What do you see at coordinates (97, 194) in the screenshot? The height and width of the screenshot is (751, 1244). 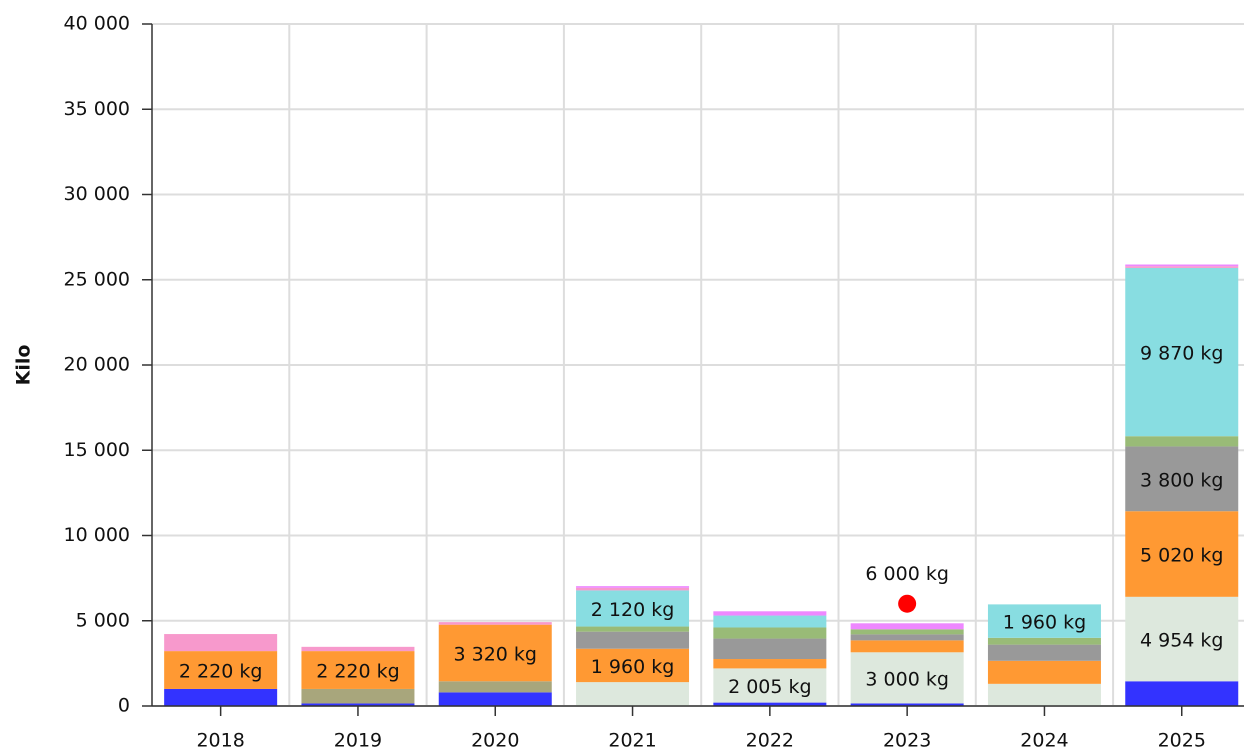 I see `y-tick-label: 30 000` at bounding box center [97, 194].